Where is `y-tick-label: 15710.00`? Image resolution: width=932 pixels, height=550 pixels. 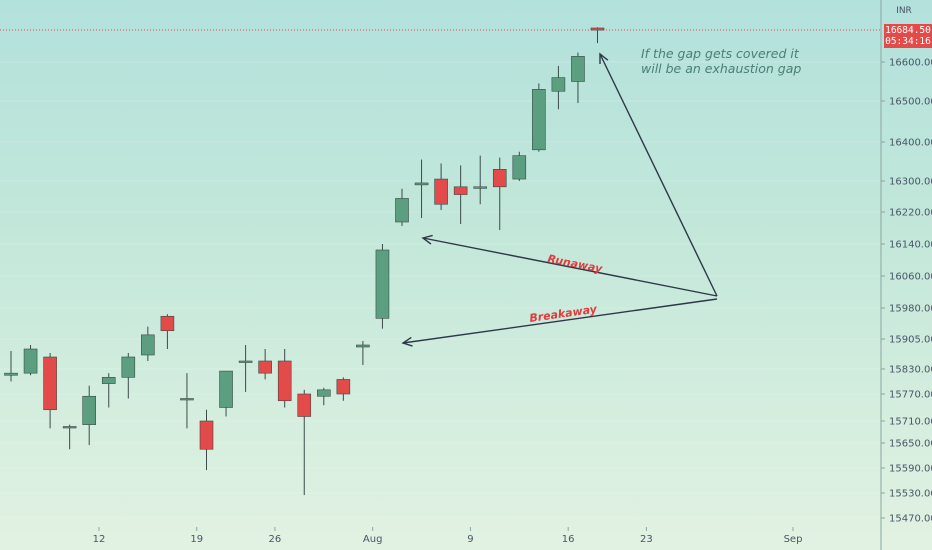
y-tick-label: 15710.00 is located at coordinates (910, 422).